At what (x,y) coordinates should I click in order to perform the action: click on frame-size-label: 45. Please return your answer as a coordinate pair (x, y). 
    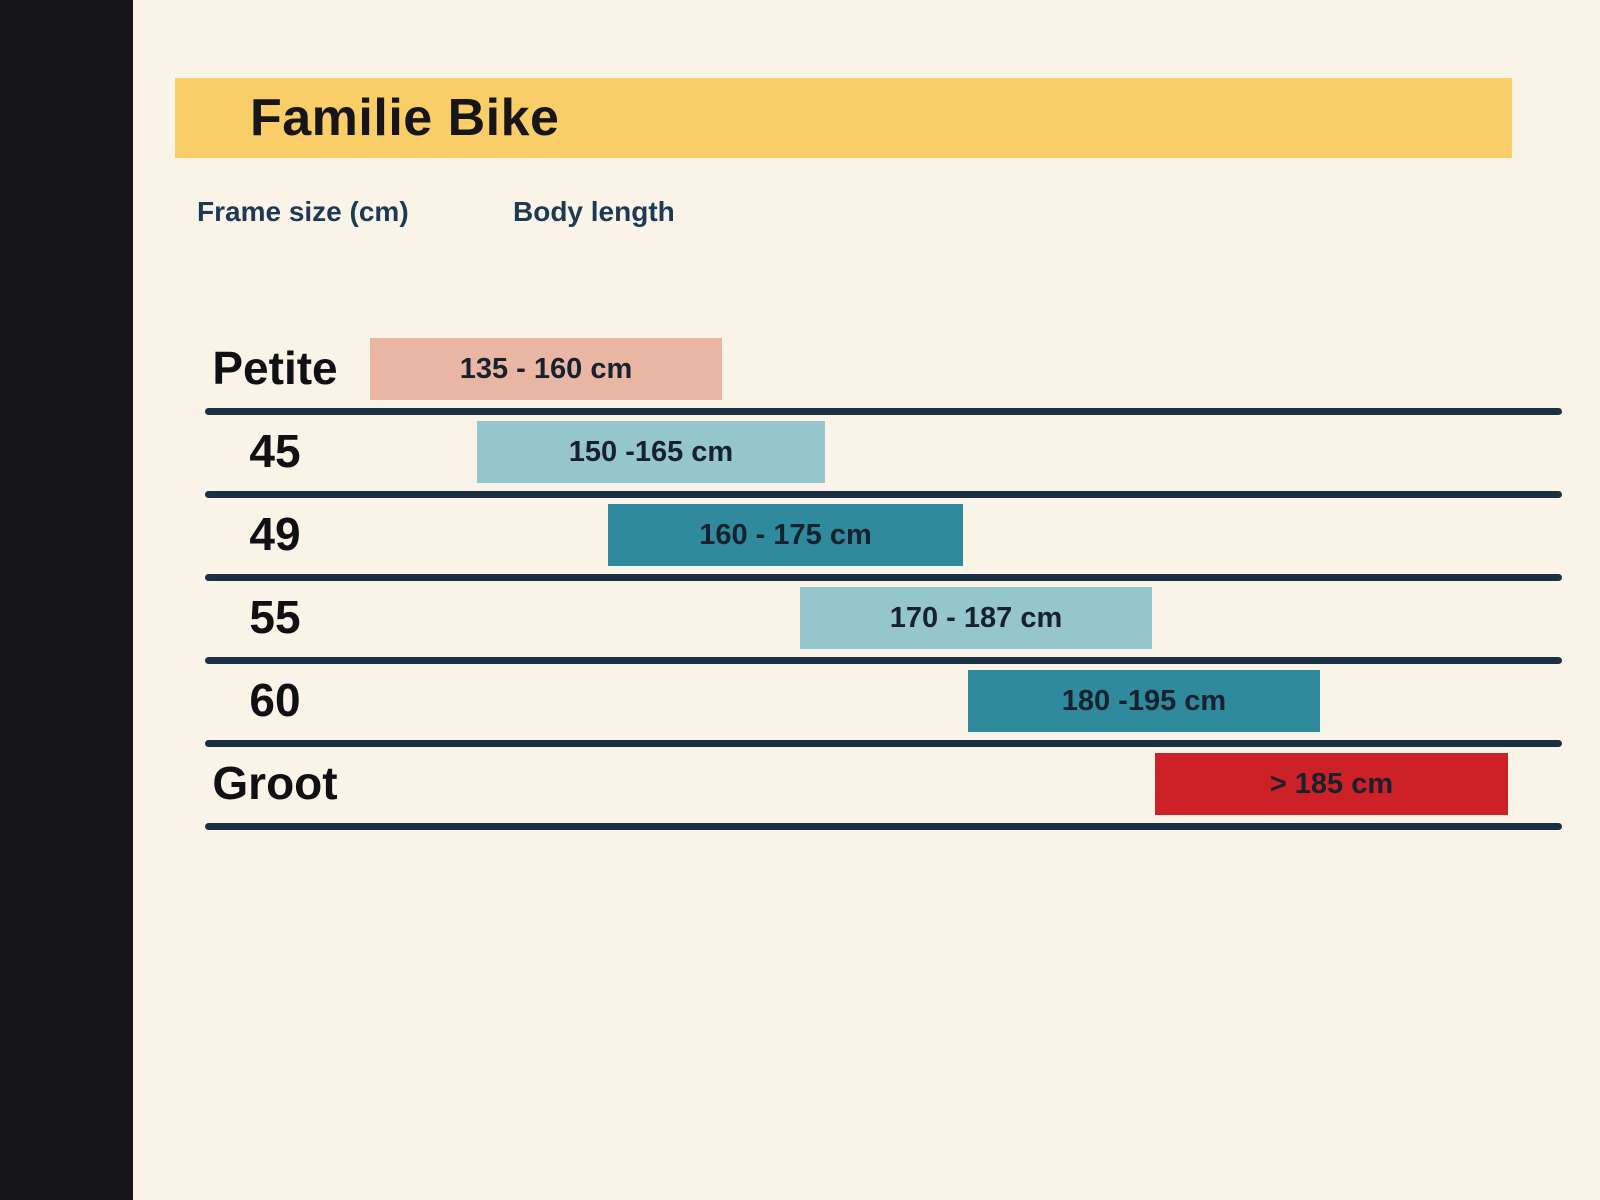
    Looking at the image, I should click on (275, 451).